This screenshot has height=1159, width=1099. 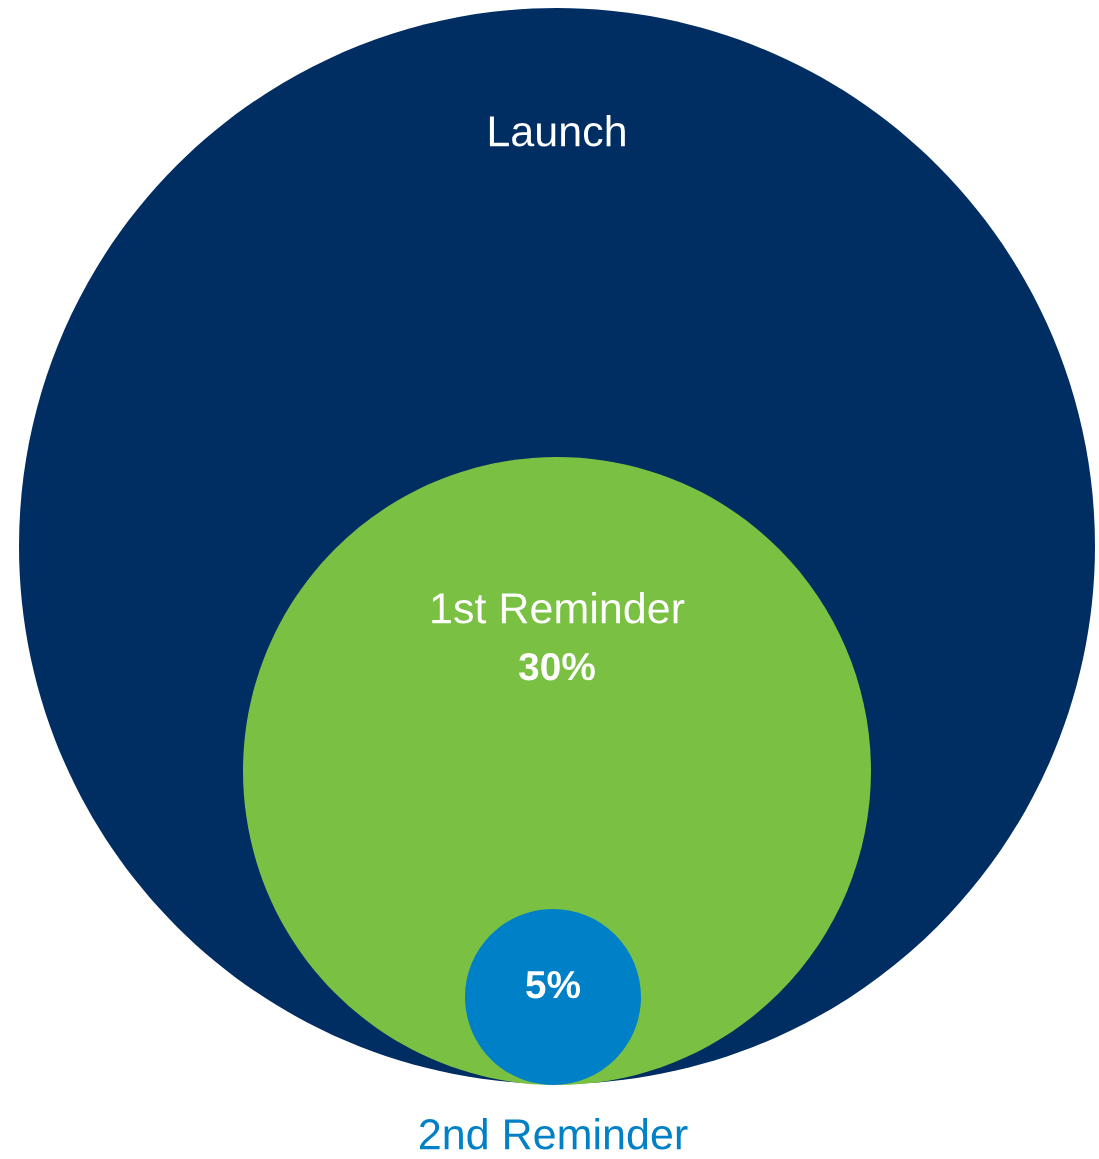 What do you see at coordinates (558, 607) in the screenshot?
I see `category-label: 1st Reminder` at bounding box center [558, 607].